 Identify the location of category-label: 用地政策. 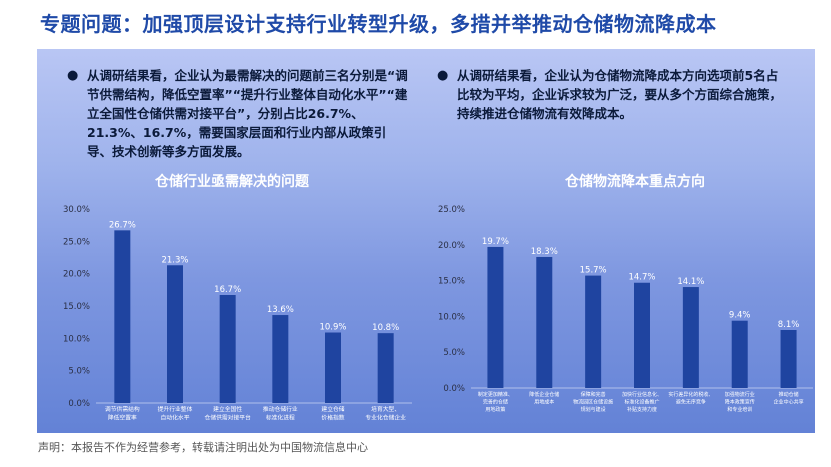
(495, 409).